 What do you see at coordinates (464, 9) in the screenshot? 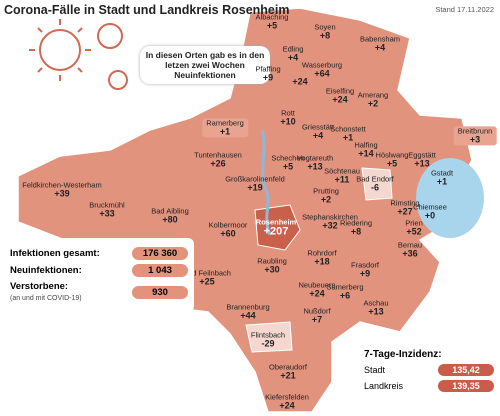
I see `date: Stand 17.11.2022` at bounding box center [464, 9].